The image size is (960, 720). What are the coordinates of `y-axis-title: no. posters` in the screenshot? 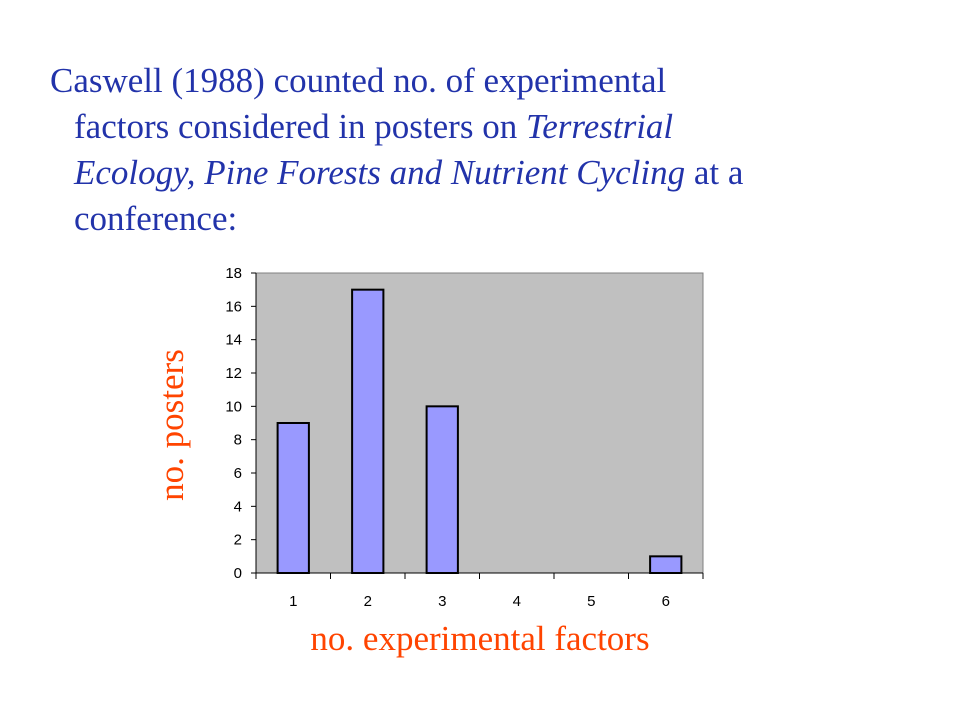 It's located at (171, 425).